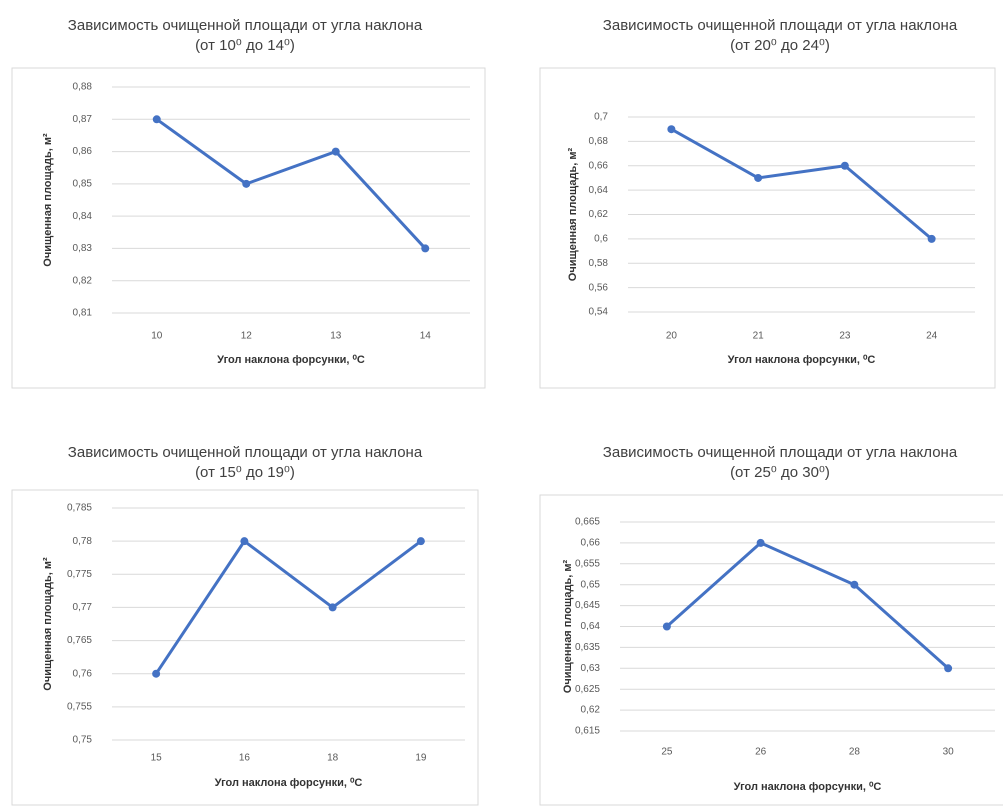 The image size is (1003, 812). Describe the element at coordinates (333, 758) in the screenshot. I see `x-tick-label: 18` at that location.